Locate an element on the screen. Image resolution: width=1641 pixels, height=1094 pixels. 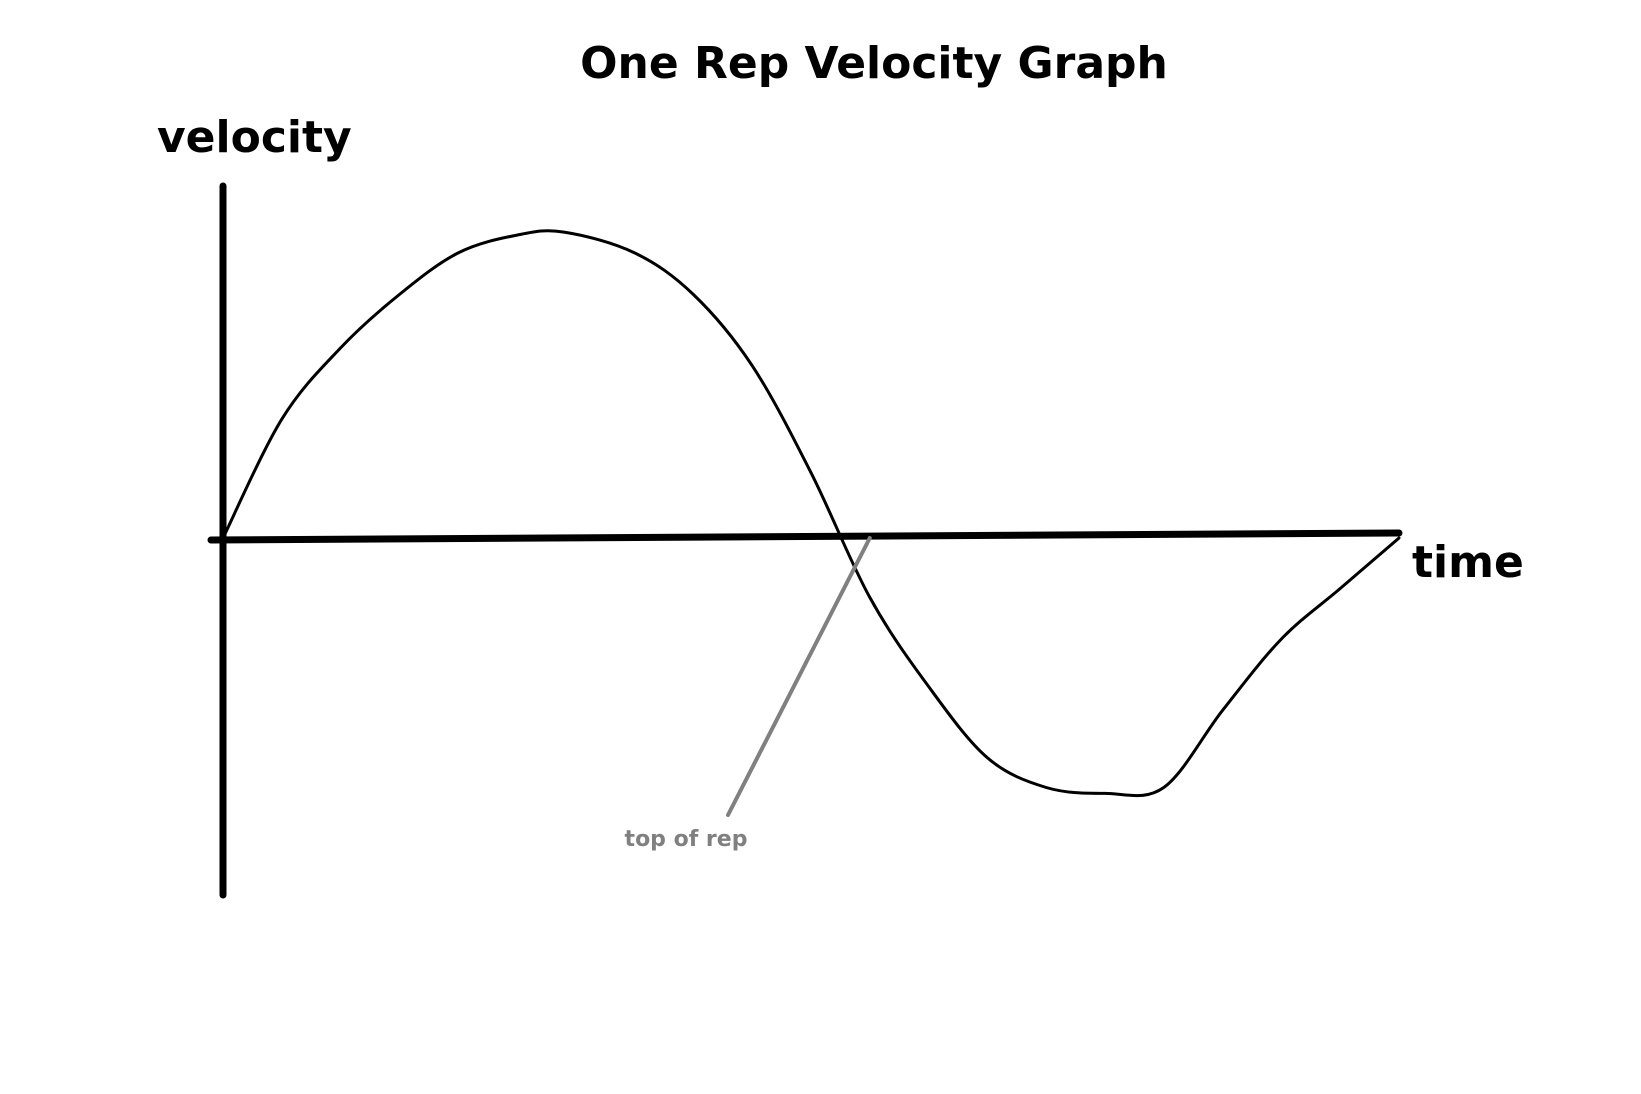
annotation-layer: top of rep is located at coordinates (748, 694).